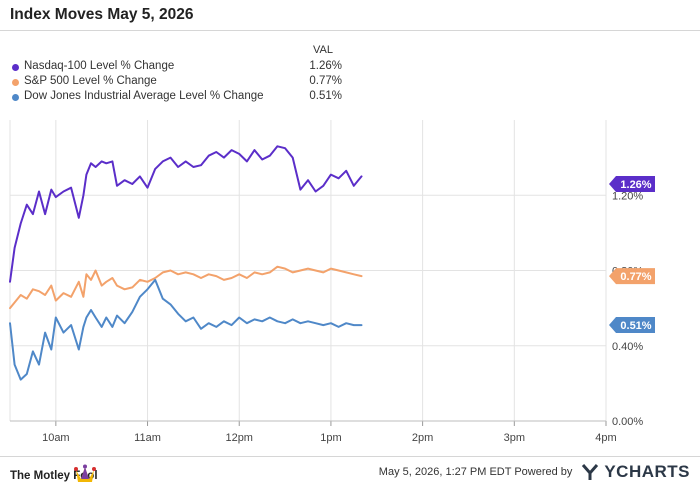 This screenshot has width=700, height=490. Describe the element at coordinates (147, 438) in the screenshot. I see `x-tick-label: 11am` at that location.